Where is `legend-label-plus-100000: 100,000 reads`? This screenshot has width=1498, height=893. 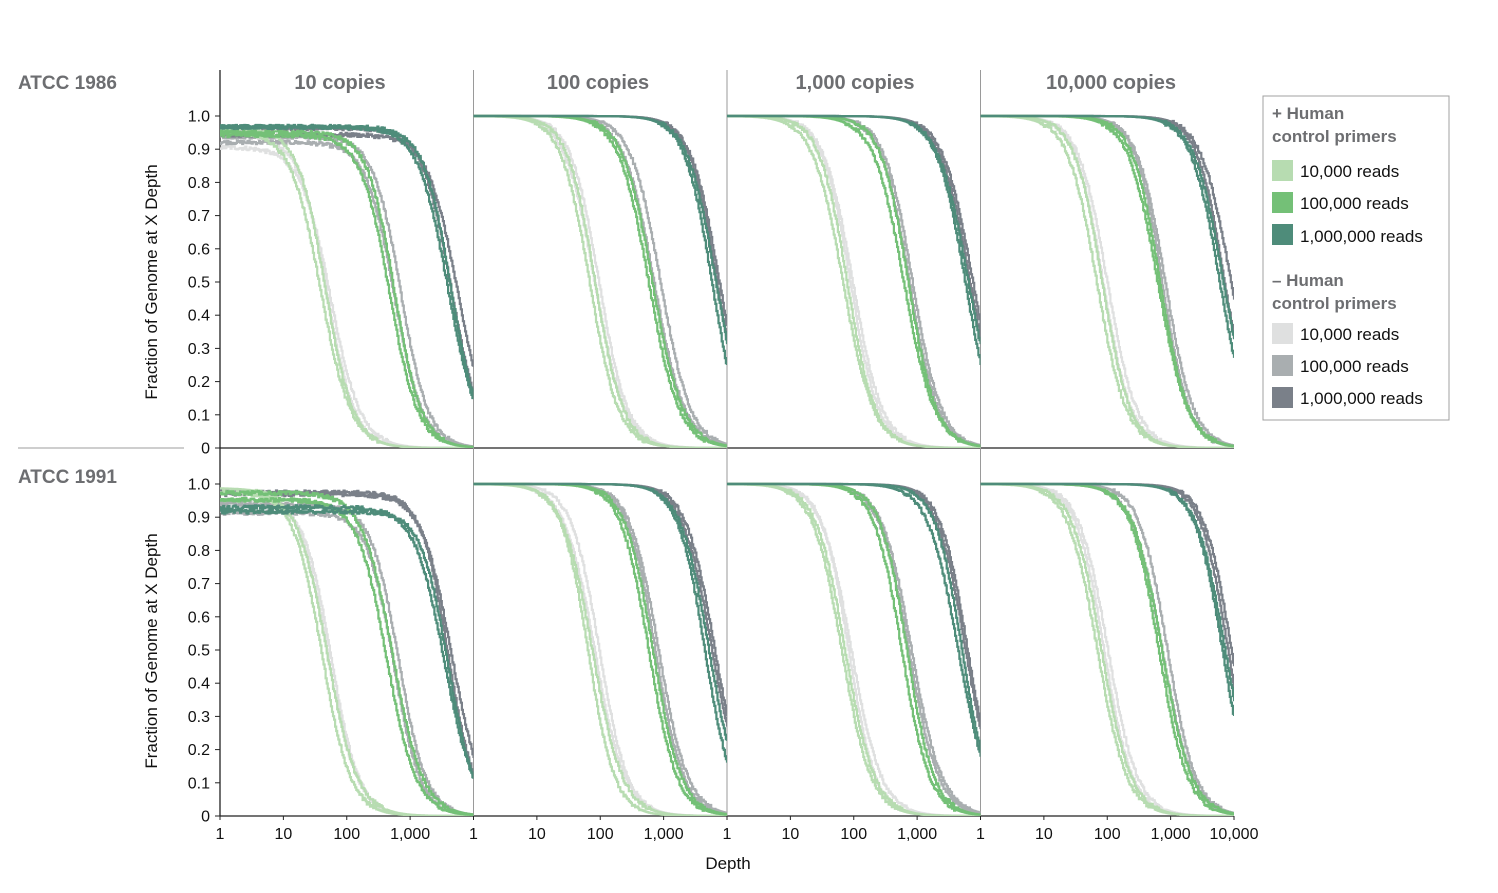
legend-label-plus-100000: 100,000 reads is located at coordinates (1354, 203).